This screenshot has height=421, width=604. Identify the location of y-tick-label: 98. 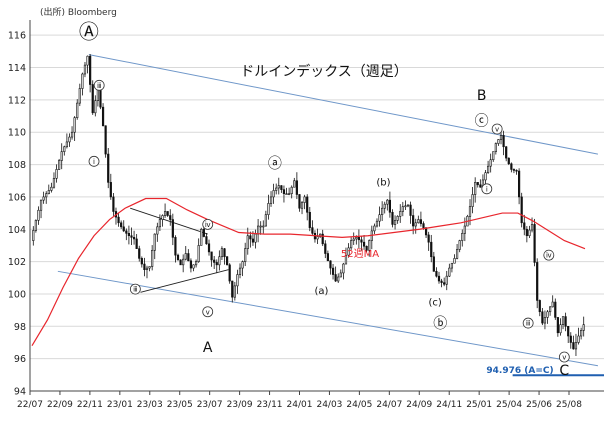
(20, 327).